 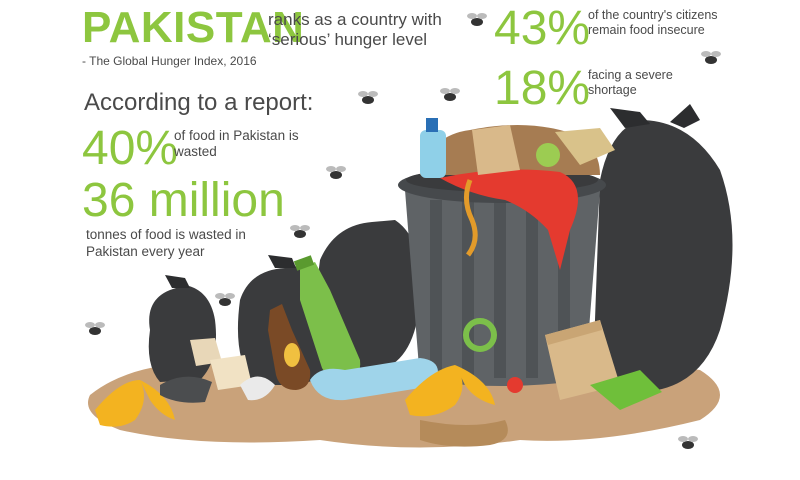 I want to click on stat-food-wasted-value: 40%, so click(x=130, y=148).